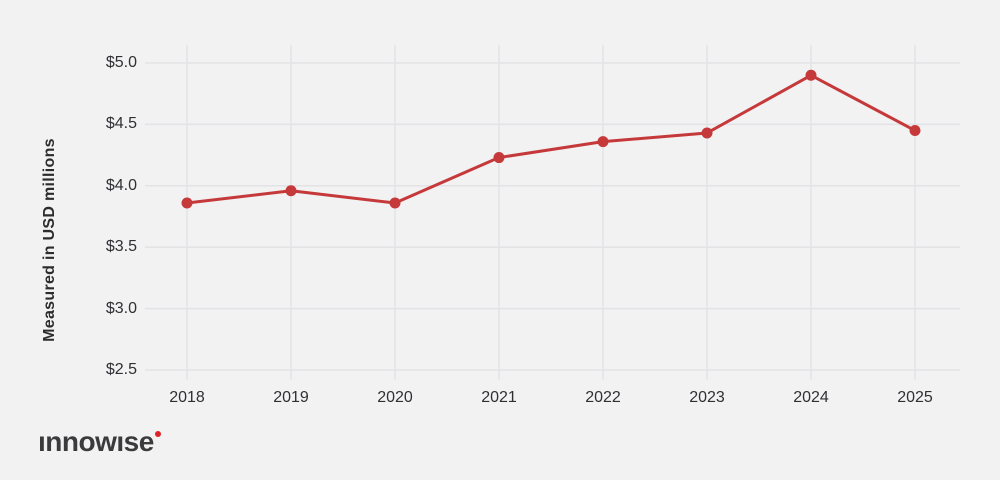 Image resolution: width=1000 pixels, height=480 pixels. What do you see at coordinates (121, 62) in the screenshot?
I see `y-tick-label: $5.0` at bounding box center [121, 62].